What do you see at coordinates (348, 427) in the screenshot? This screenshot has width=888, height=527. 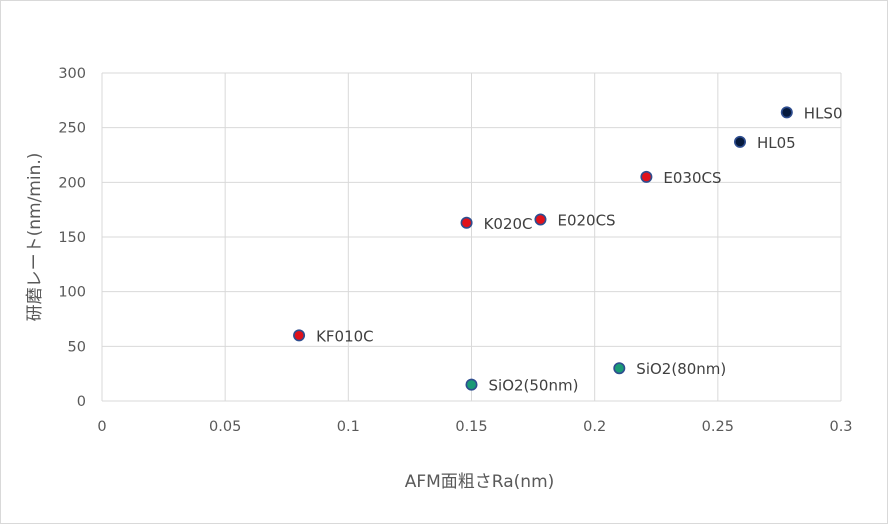 I see `x-tick-label: 0.1` at bounding box center [348, 427].